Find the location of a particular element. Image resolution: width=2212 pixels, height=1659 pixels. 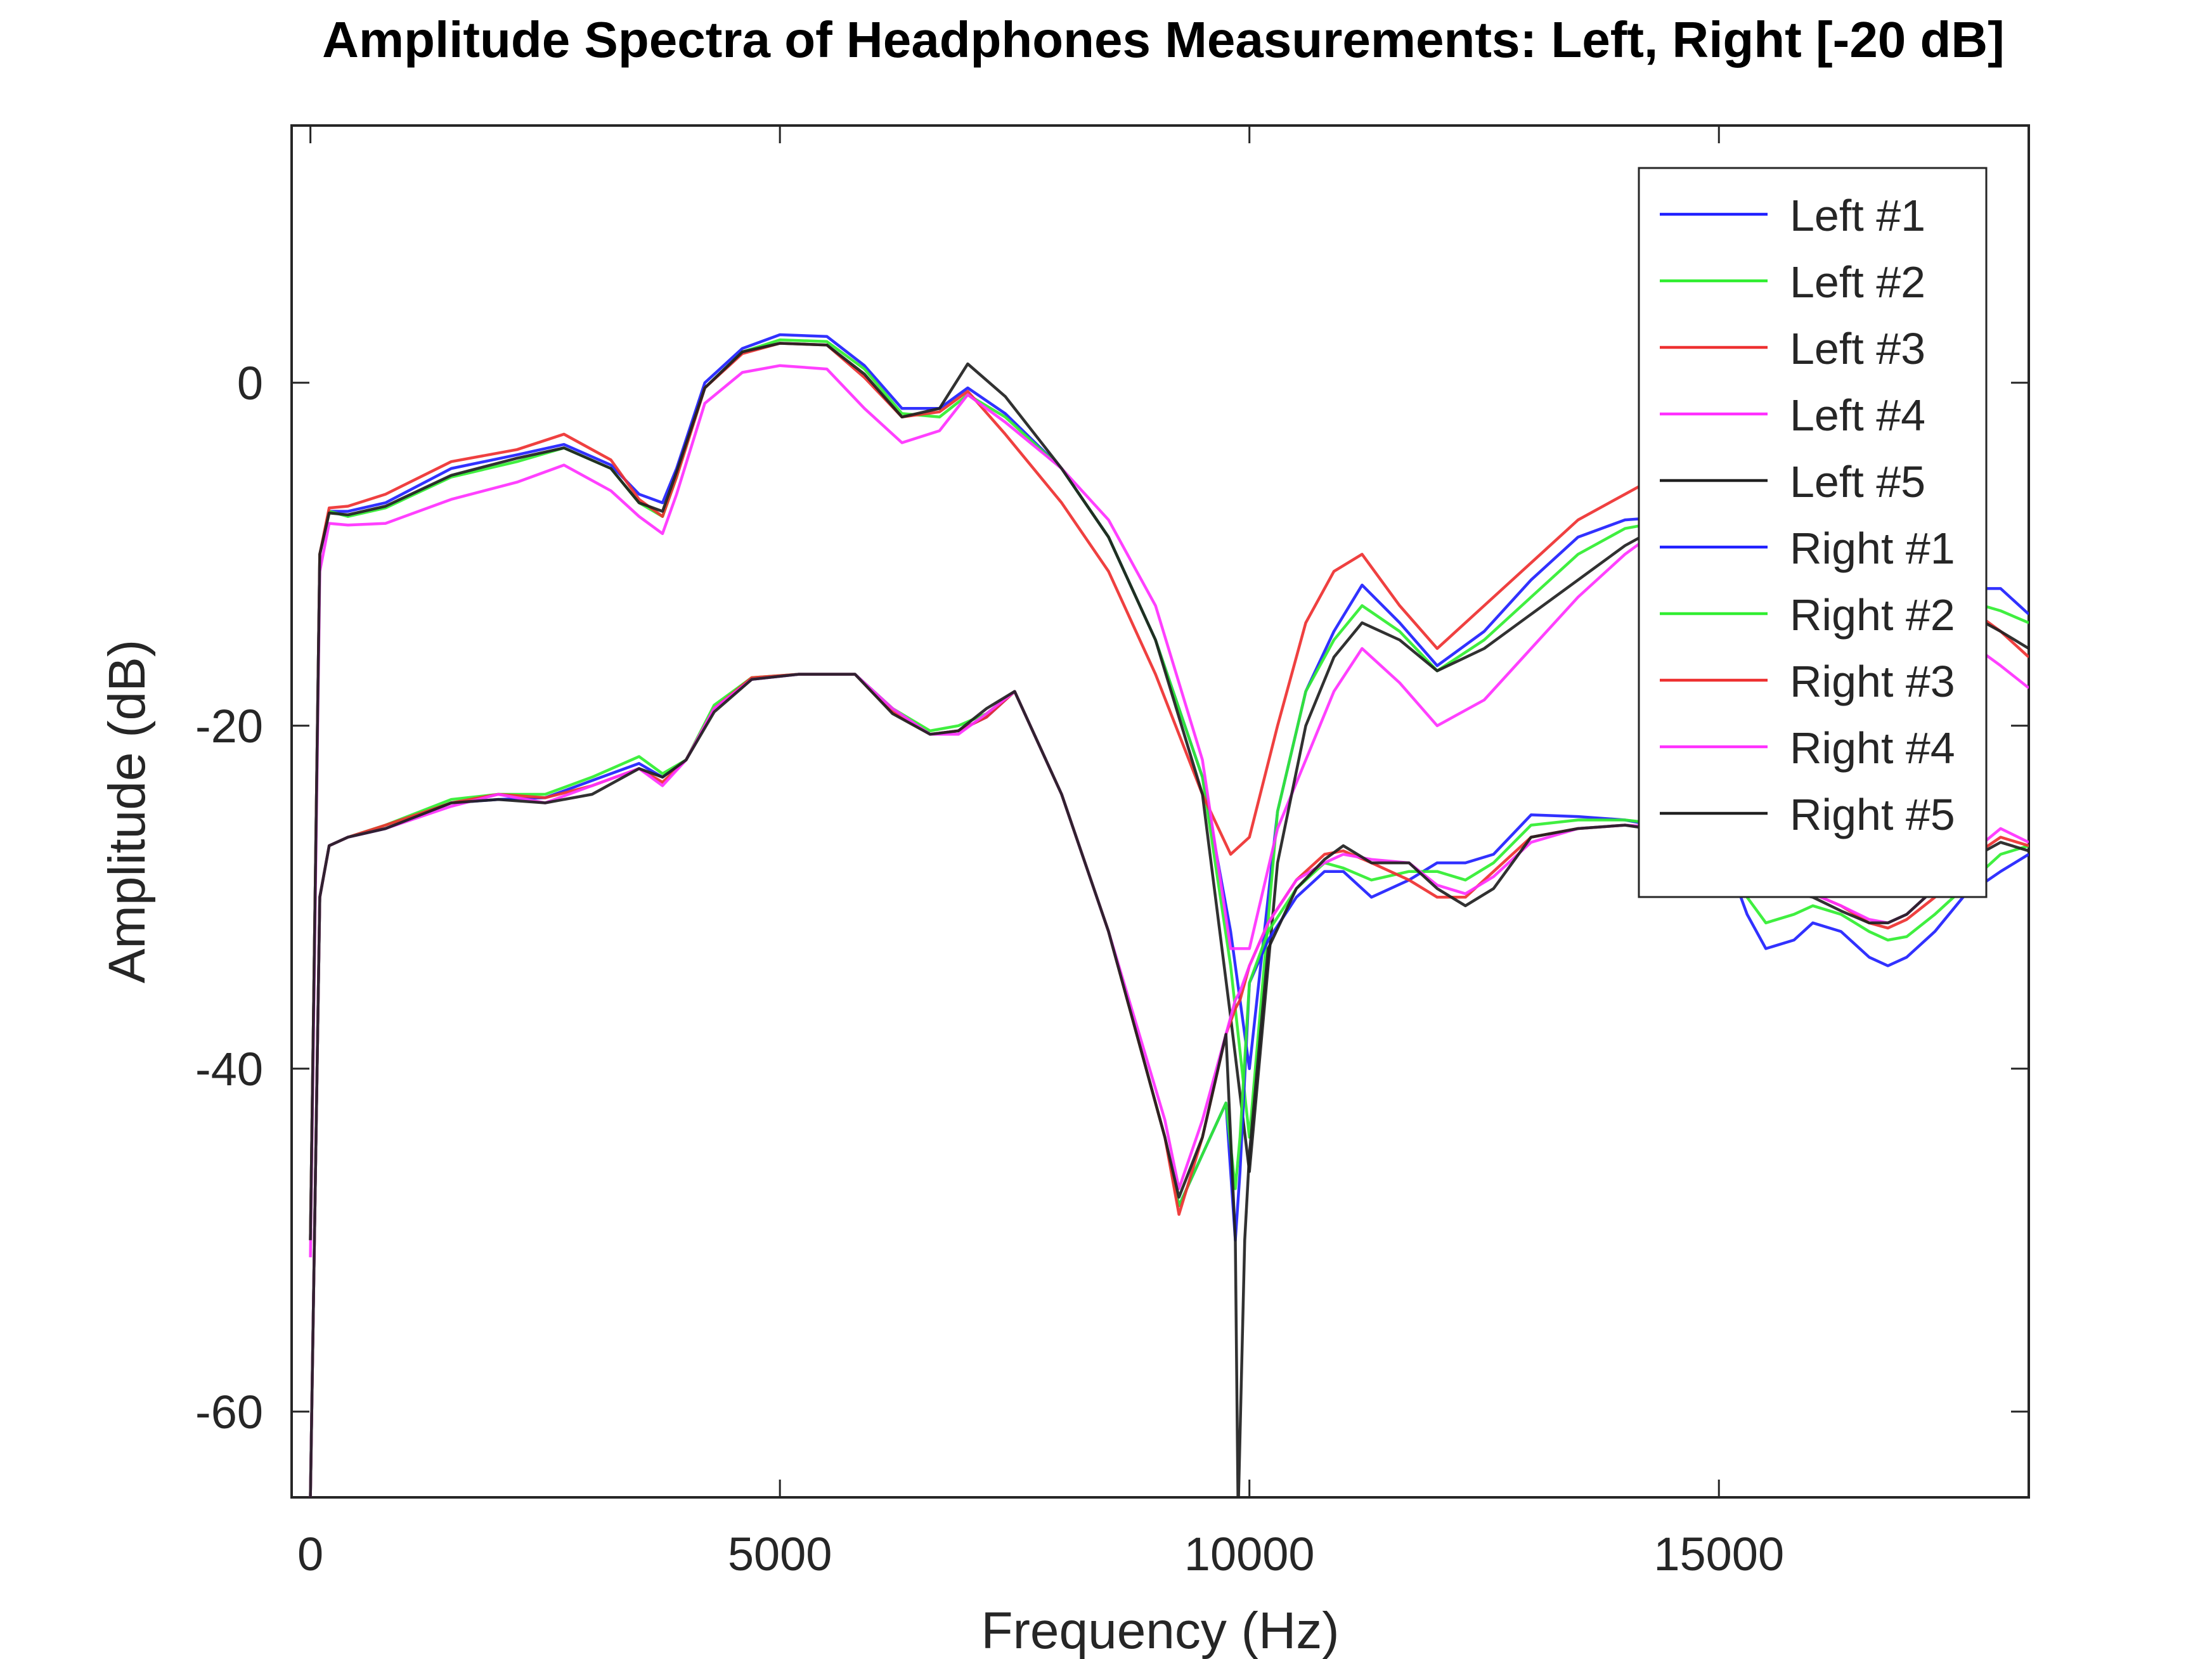

x-tick-label: 5000 is located at coordinates (780, 1554).